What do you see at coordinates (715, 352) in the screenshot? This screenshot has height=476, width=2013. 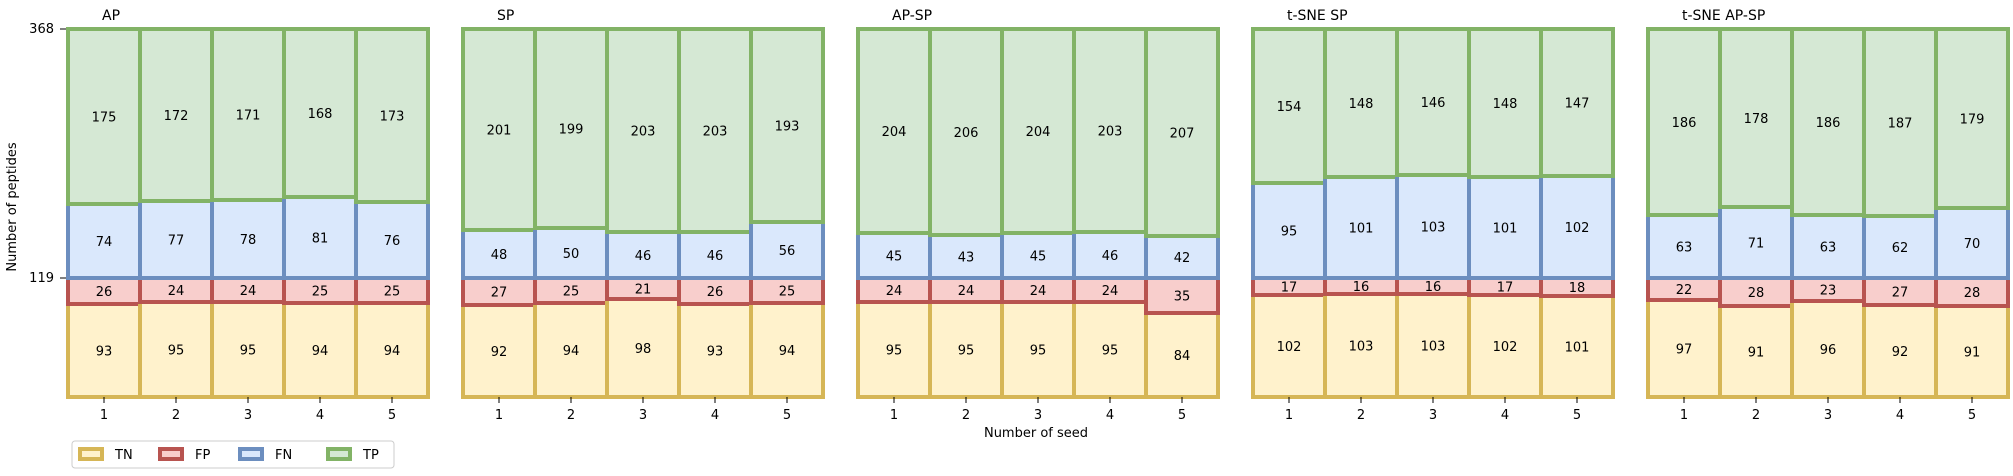 I see `data-label-tn: 93` at bounding box center [715, 352].